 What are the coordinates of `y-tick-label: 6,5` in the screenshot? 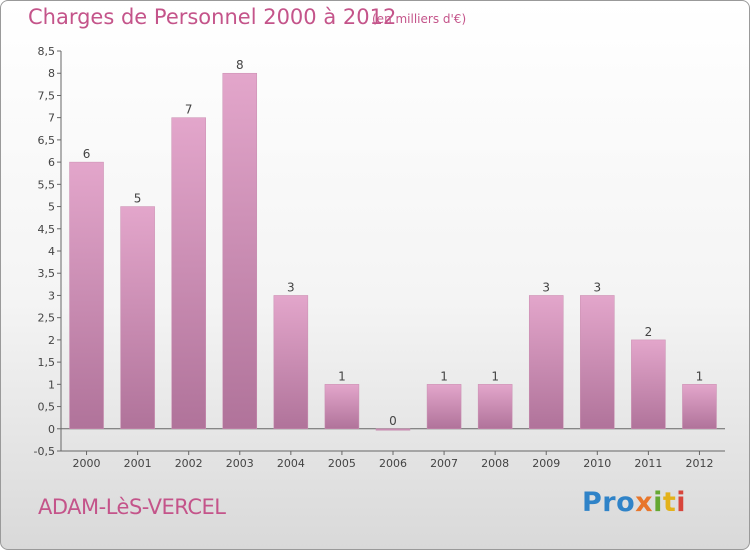 It's located at (47, 140).